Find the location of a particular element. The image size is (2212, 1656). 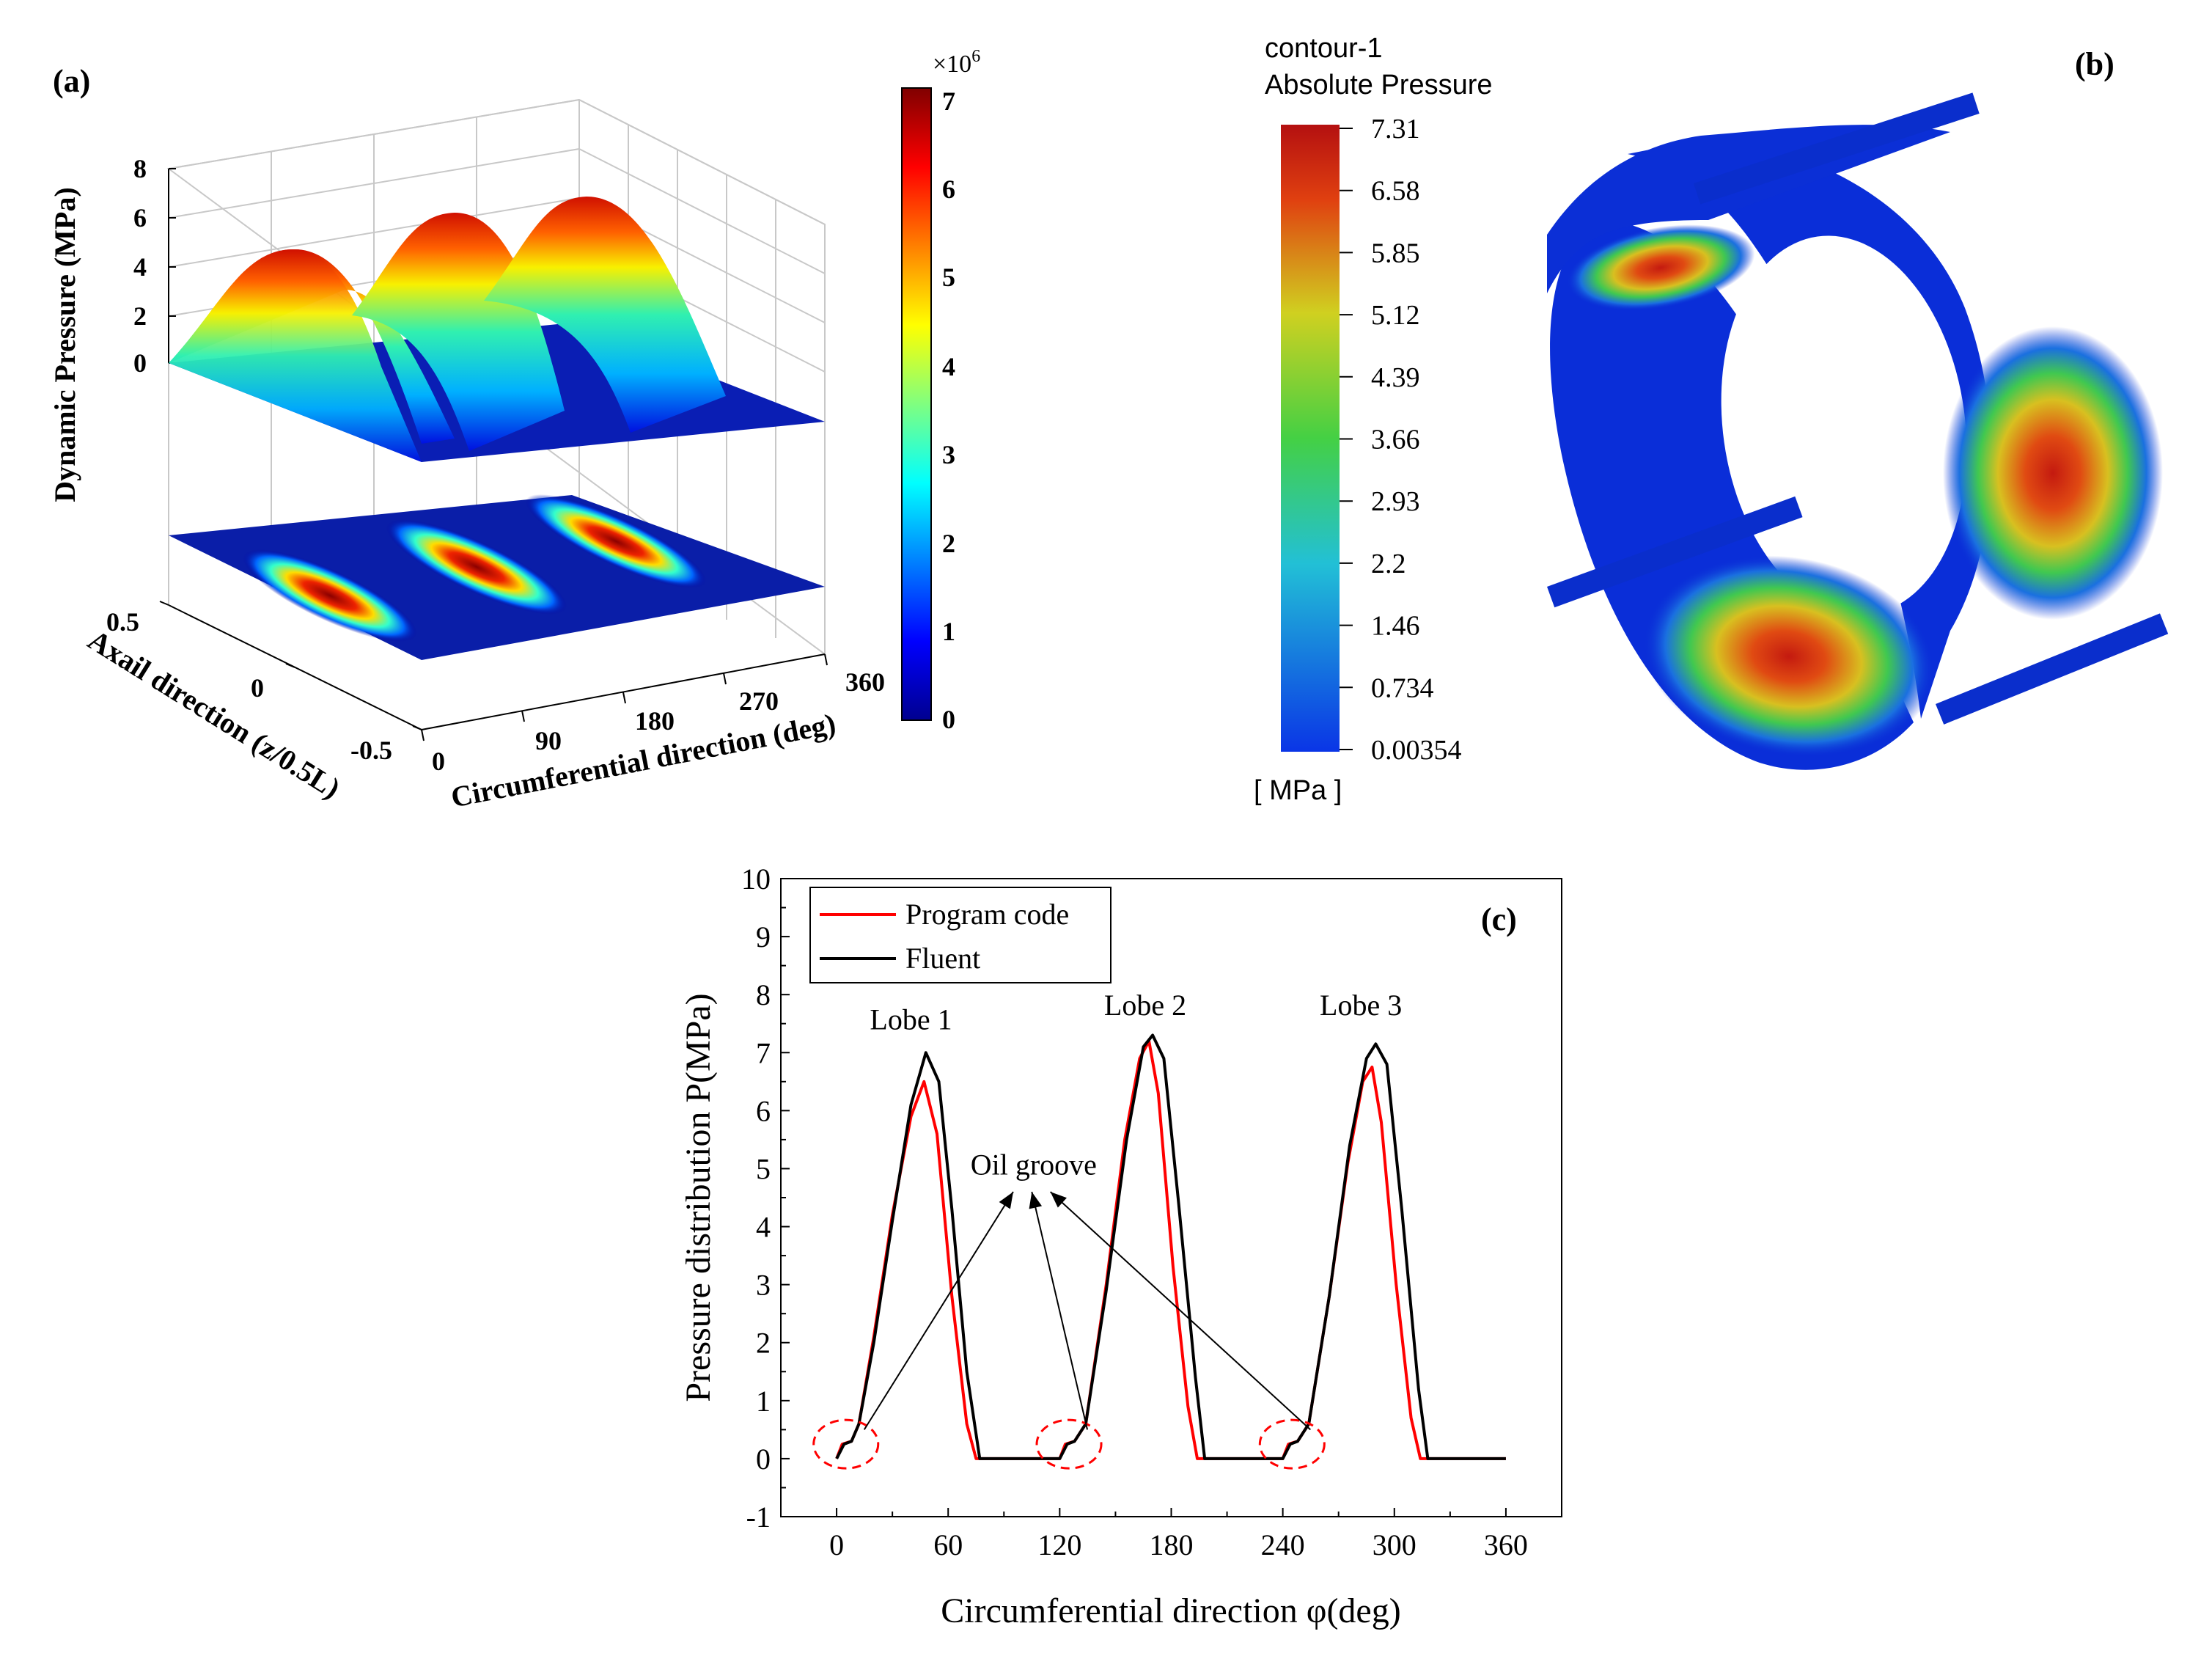

hotspot-top-left is located at coordinates (1660, 267).